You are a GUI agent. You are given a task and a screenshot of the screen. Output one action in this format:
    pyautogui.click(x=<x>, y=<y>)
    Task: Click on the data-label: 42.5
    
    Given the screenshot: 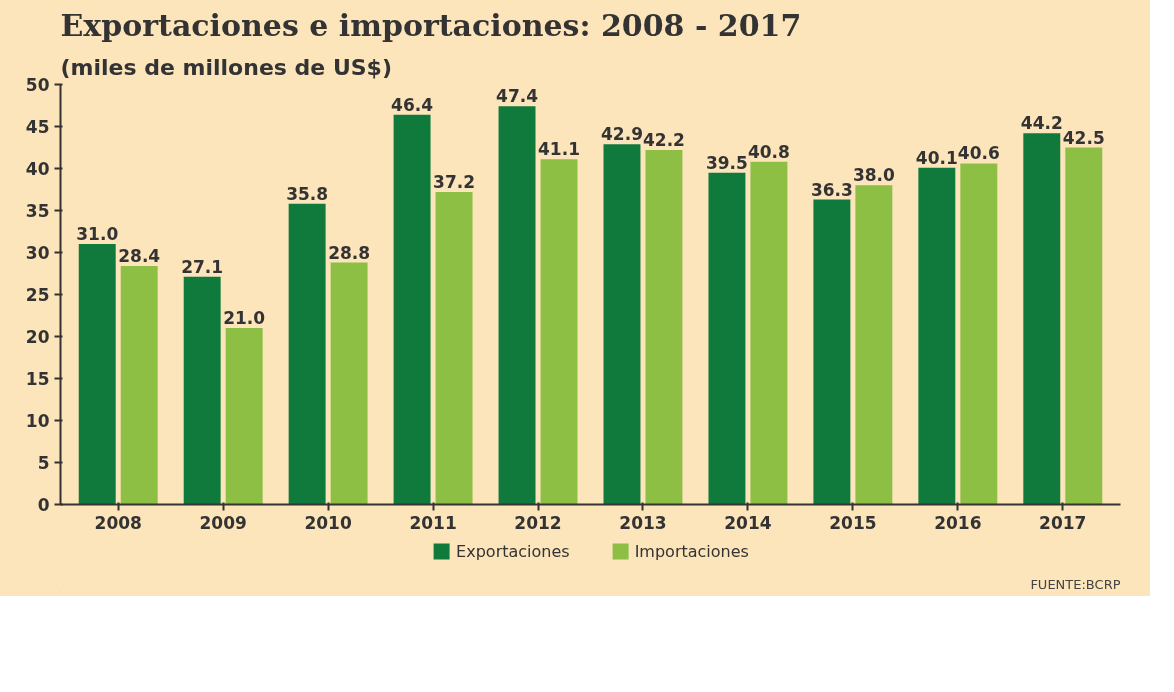 What is the action you would take?
    pyautogui.click(x=1083, y=137)
    